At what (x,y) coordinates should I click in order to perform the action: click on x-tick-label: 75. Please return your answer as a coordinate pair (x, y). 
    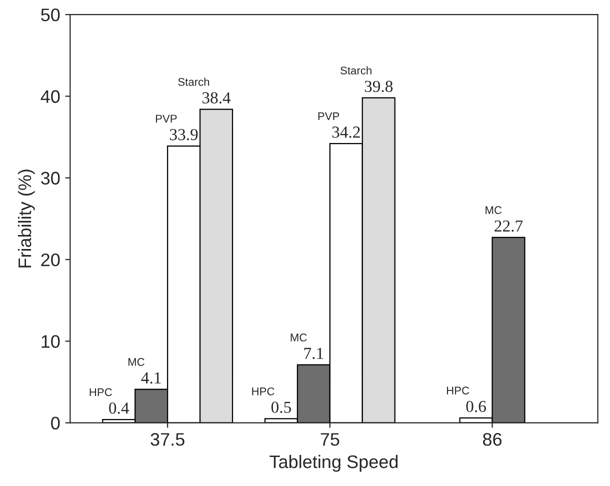
    Looking at the image, I should click on (330, 439).